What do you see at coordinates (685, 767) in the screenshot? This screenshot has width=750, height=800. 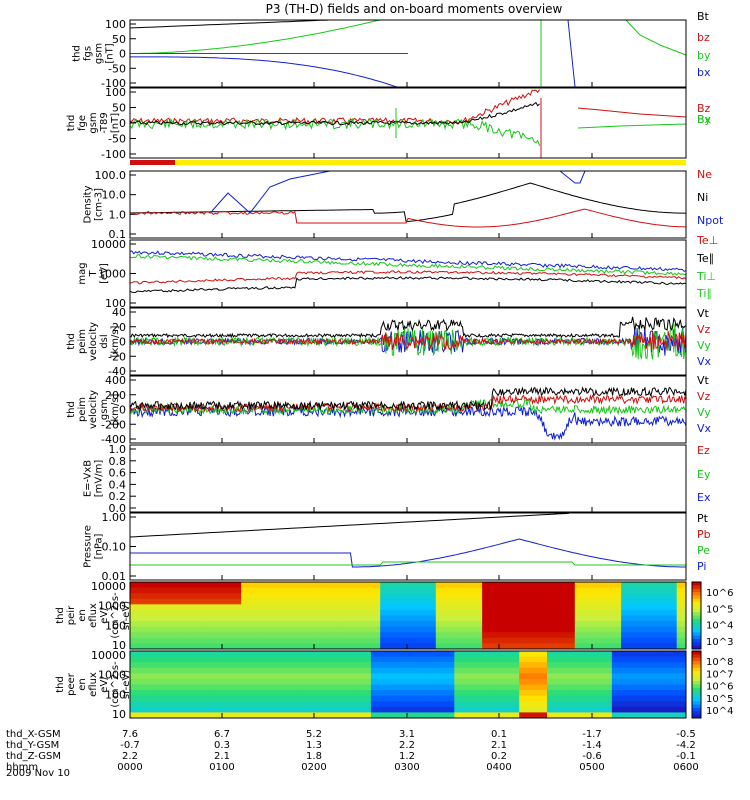 I see `x-axis-value: 0600` at bounding box center [685, 767].